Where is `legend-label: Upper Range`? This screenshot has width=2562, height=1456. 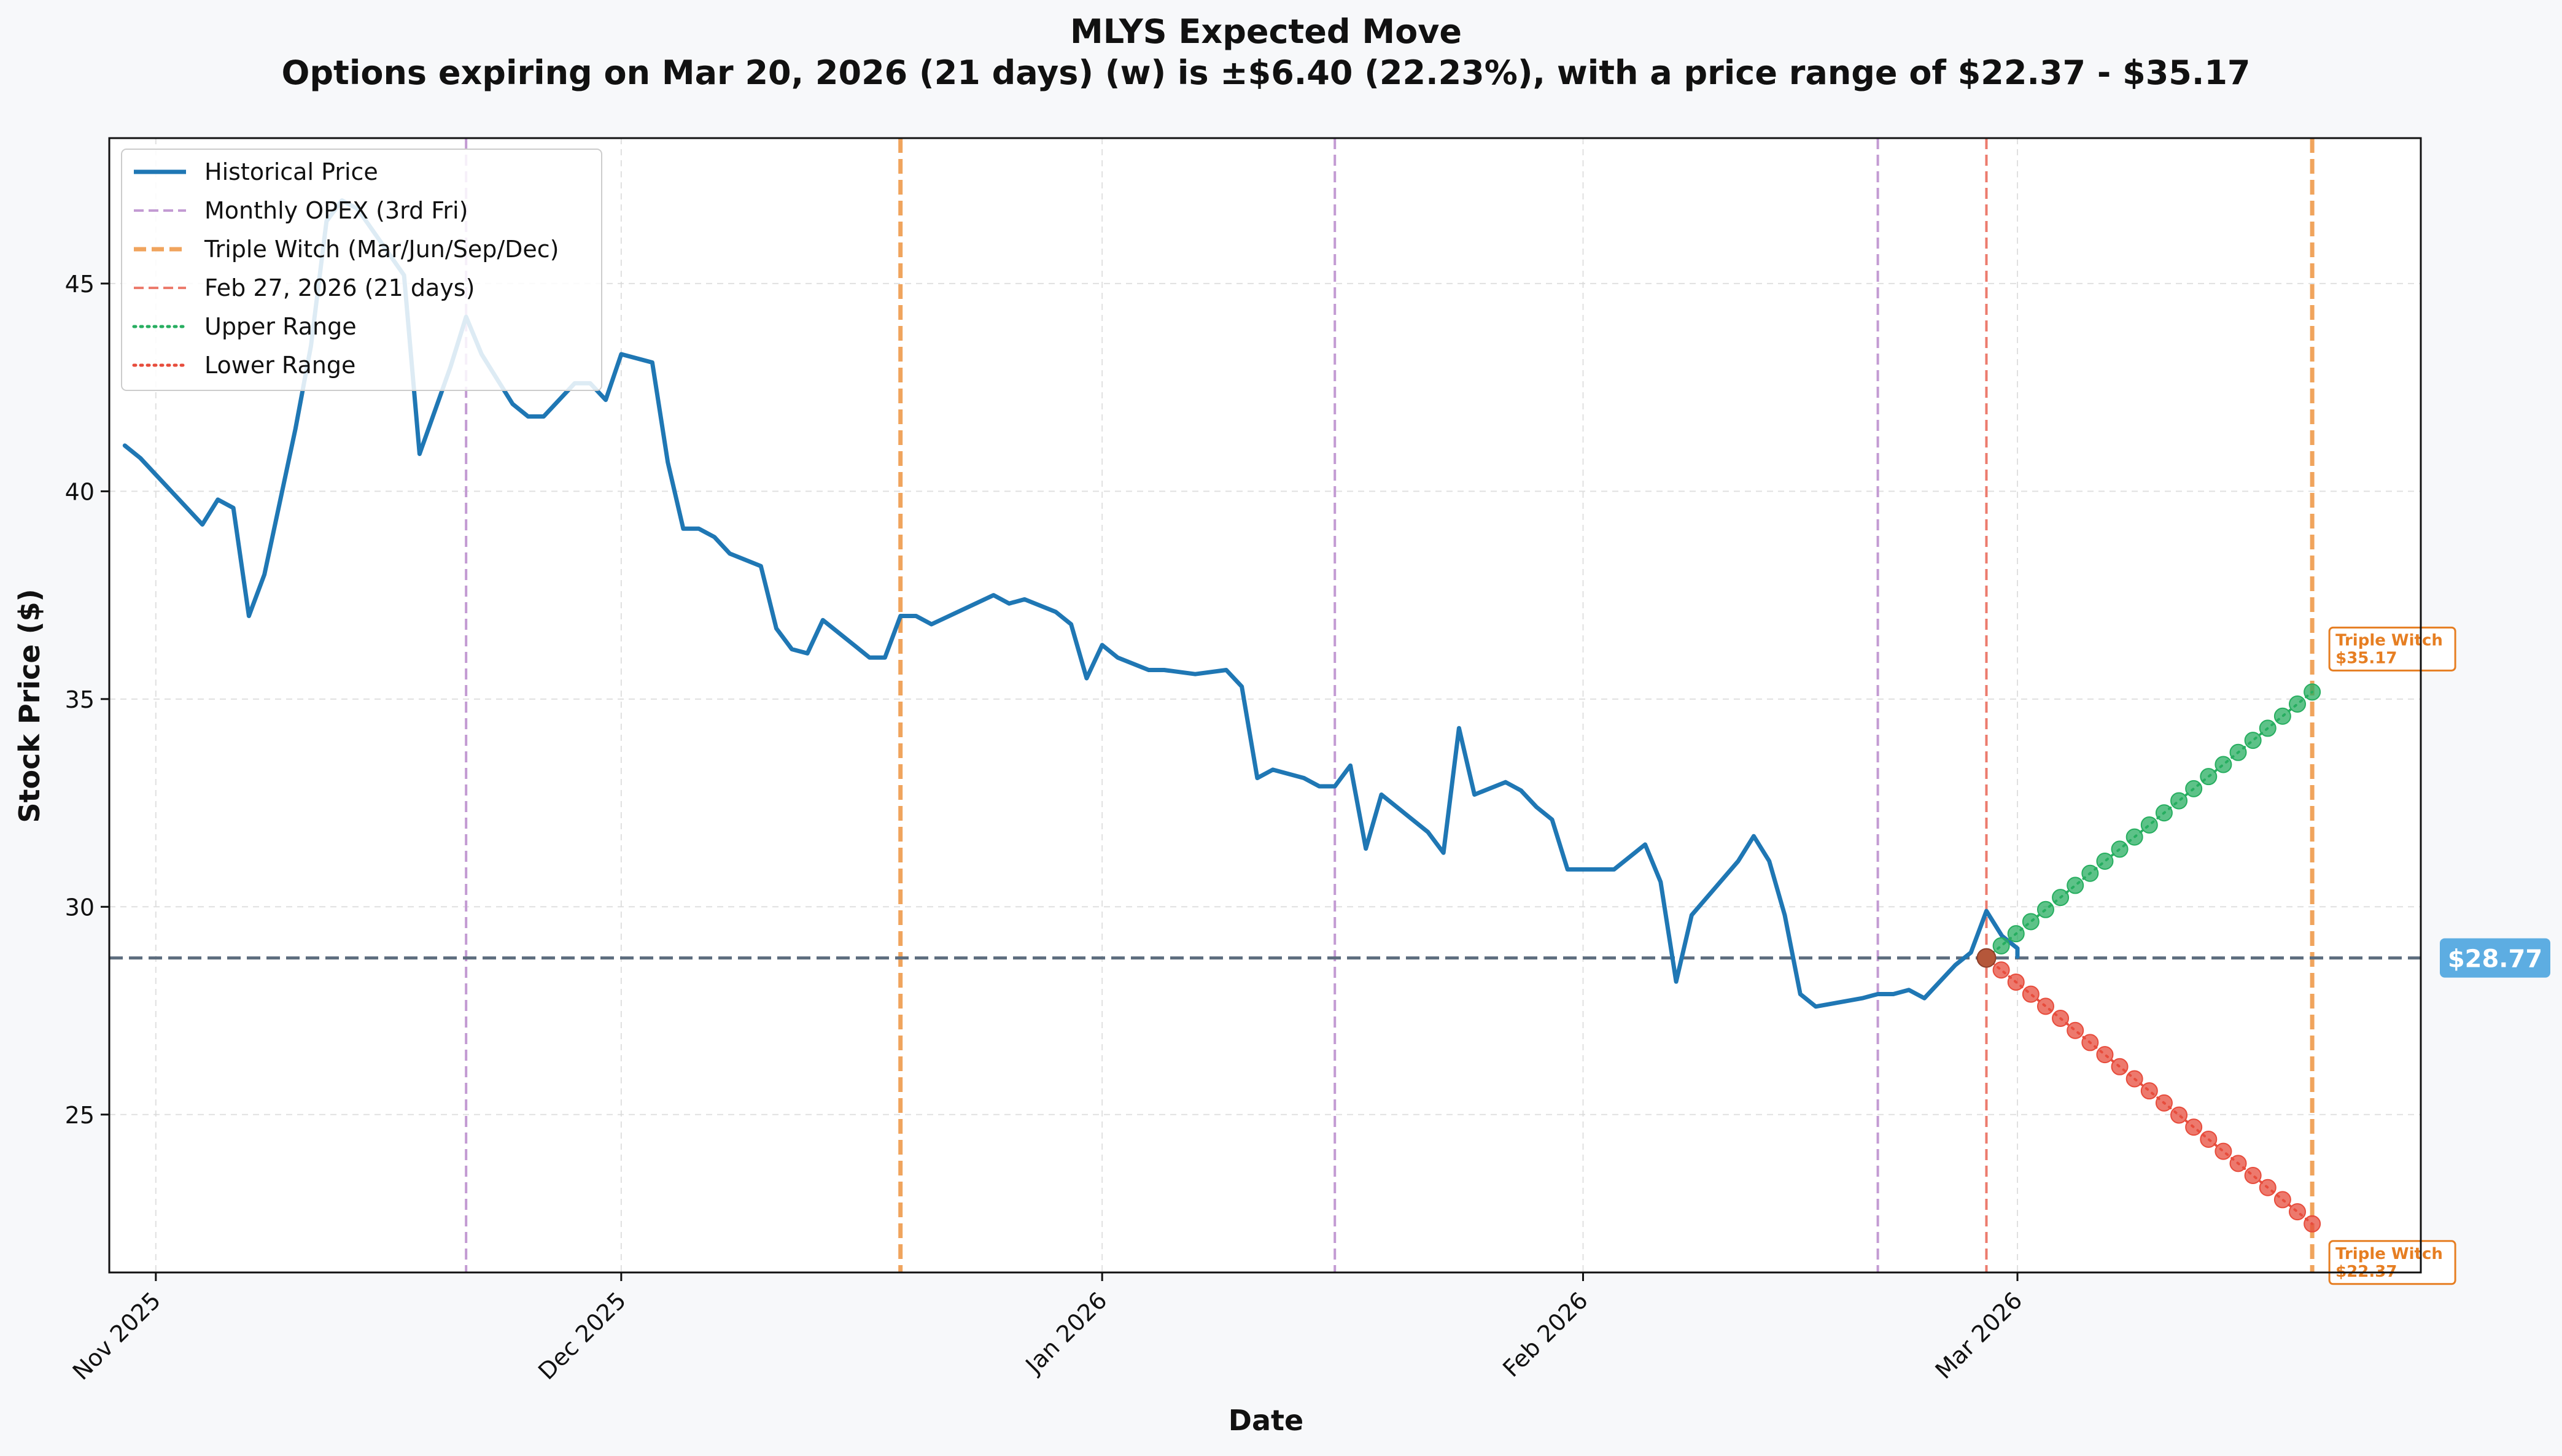 legend-label: Upper Range is located at coordinates (280, 326).